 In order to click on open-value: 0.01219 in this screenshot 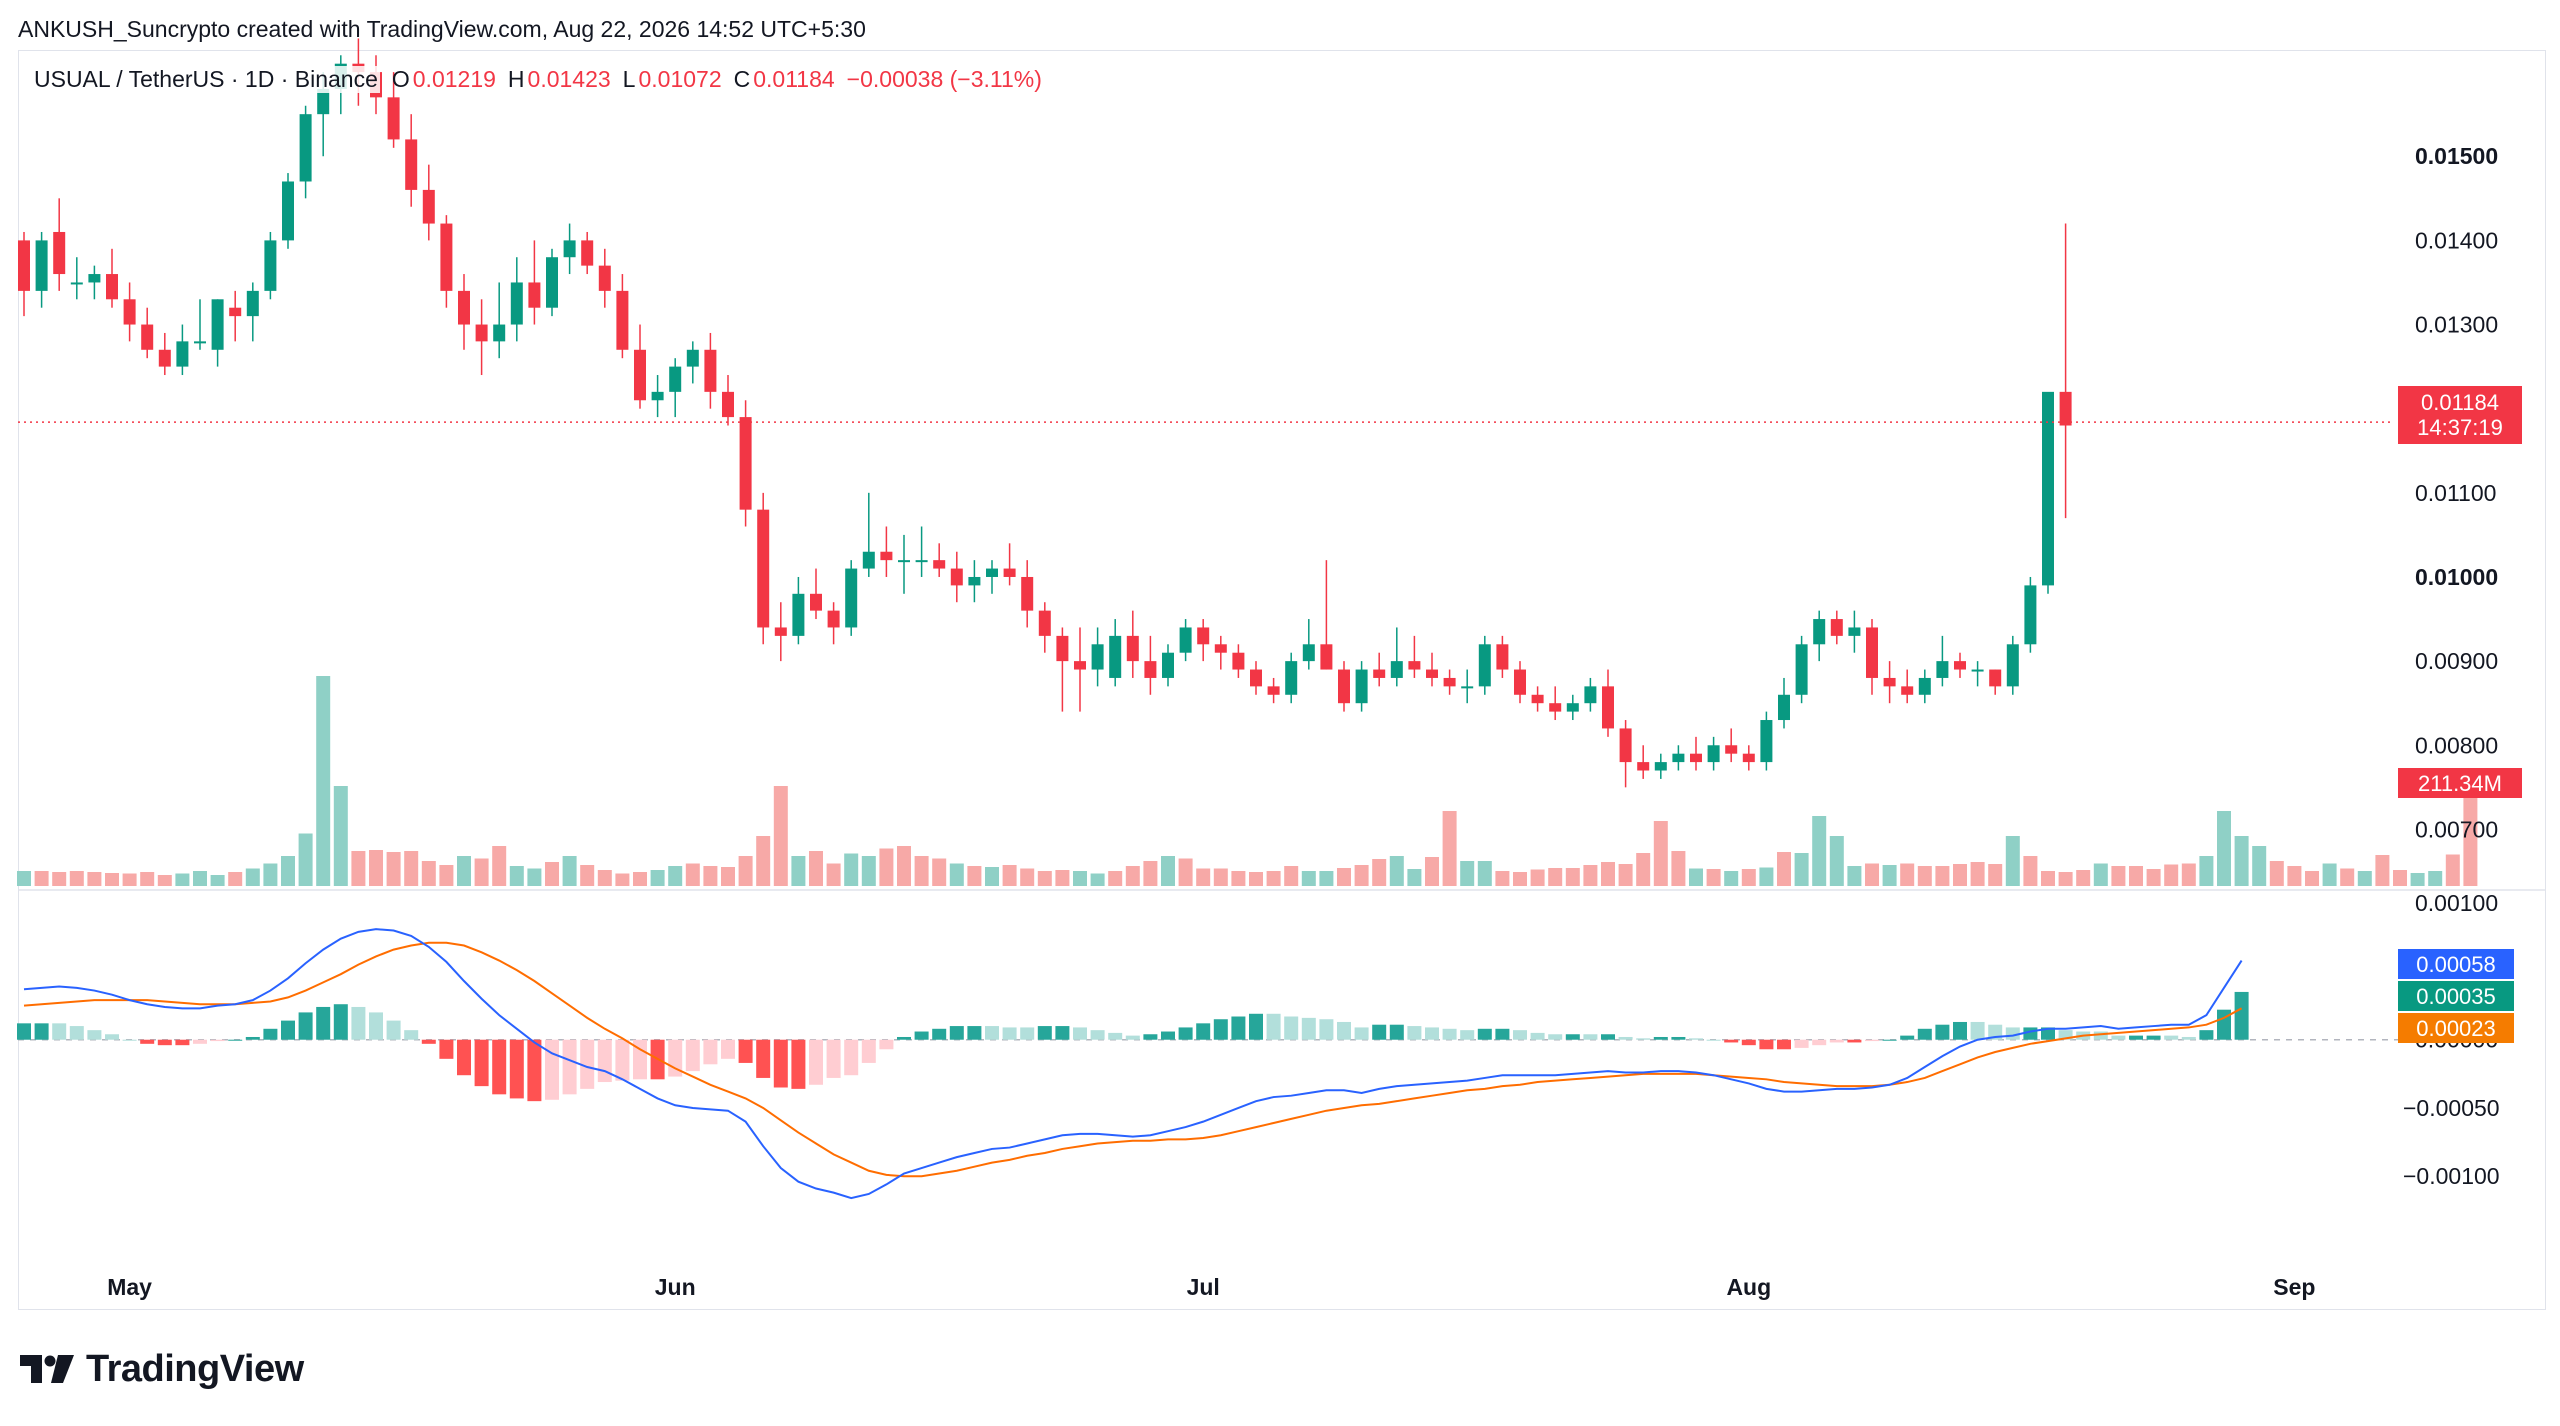, I will do `click(454, 79)`.